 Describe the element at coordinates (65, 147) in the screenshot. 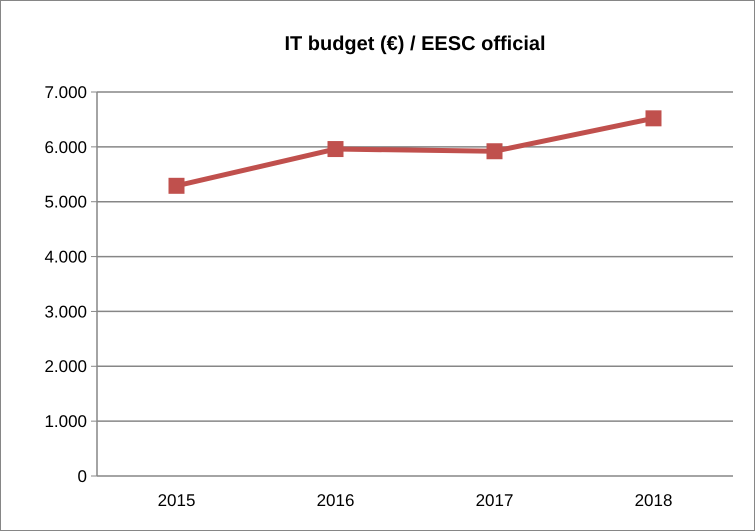

I see `y-tick-label: 6.000` at that location.